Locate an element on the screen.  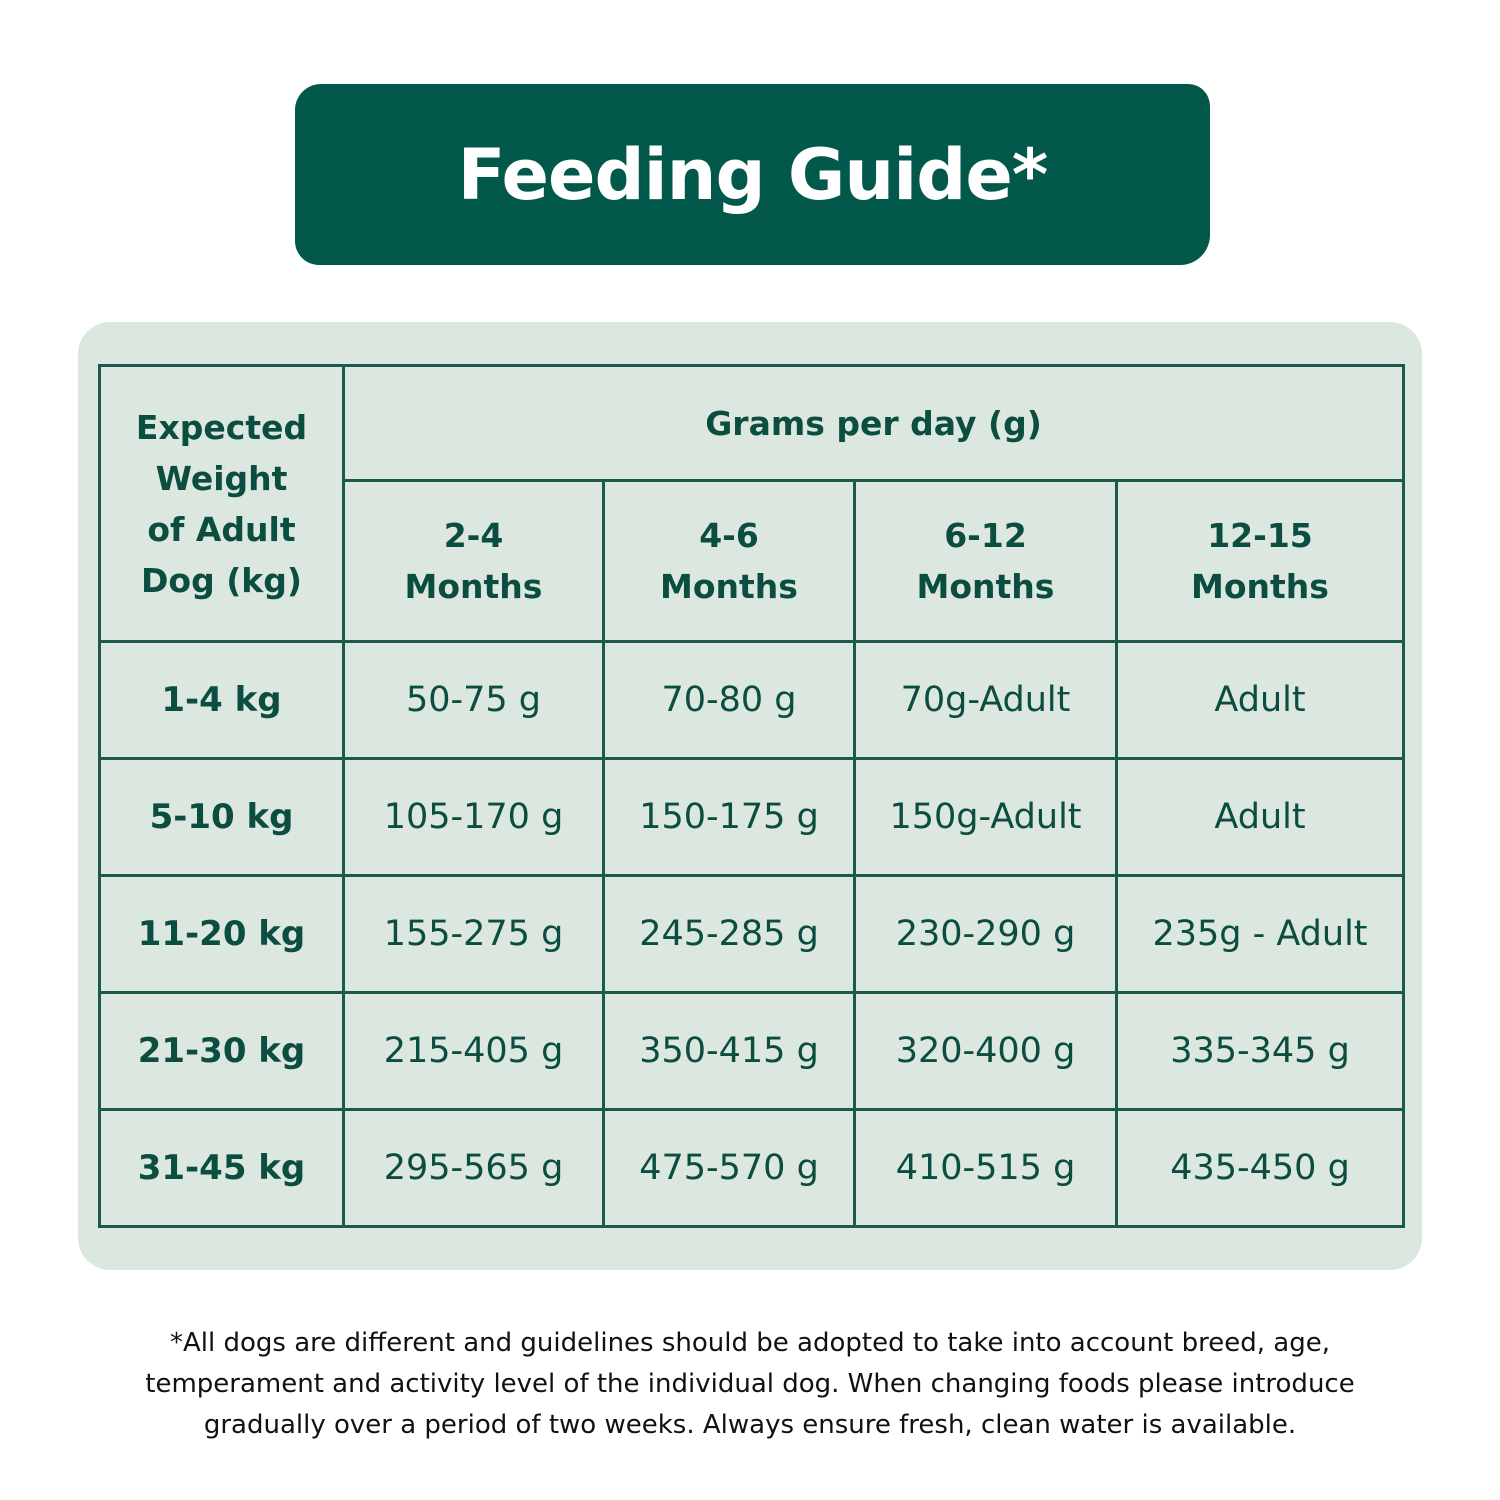
weight-cell: 11-20 kg is located at coordinates (221, 934).